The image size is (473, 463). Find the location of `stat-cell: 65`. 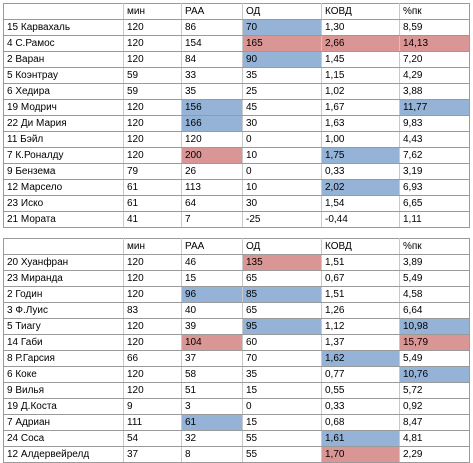

stat-cell: 65 is located at coordinates (282, 278).